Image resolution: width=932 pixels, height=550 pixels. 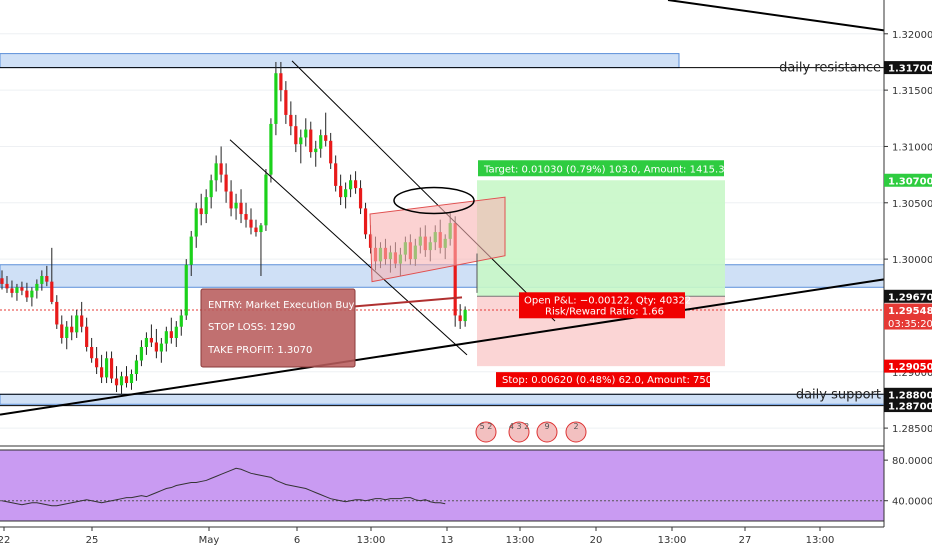 What do you see at coordinates (912, 91) in the screenshot?
I see `price-tick-label: 1.31500` at bounding box center [912, 91].